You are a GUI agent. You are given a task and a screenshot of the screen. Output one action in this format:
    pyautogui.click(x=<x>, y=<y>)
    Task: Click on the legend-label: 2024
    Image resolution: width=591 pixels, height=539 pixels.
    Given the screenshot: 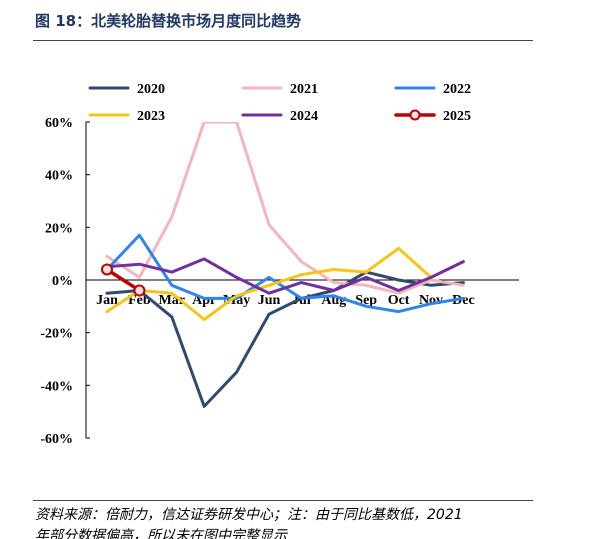 What is the action you would take?
    pyautogui.click(x=304, y=116)
    